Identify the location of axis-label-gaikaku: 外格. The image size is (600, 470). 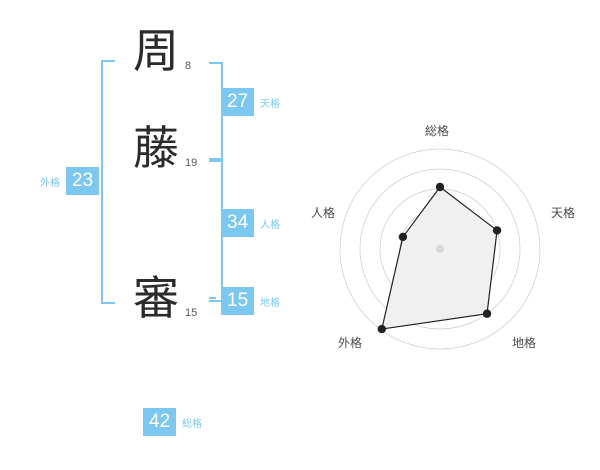
(350, 343).